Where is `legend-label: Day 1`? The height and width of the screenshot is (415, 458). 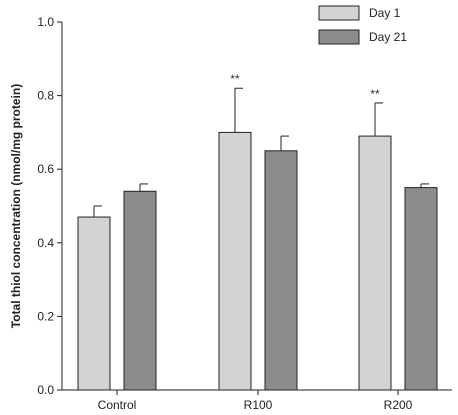 legend-label: Day 1 is located at coordinates (385, 13).